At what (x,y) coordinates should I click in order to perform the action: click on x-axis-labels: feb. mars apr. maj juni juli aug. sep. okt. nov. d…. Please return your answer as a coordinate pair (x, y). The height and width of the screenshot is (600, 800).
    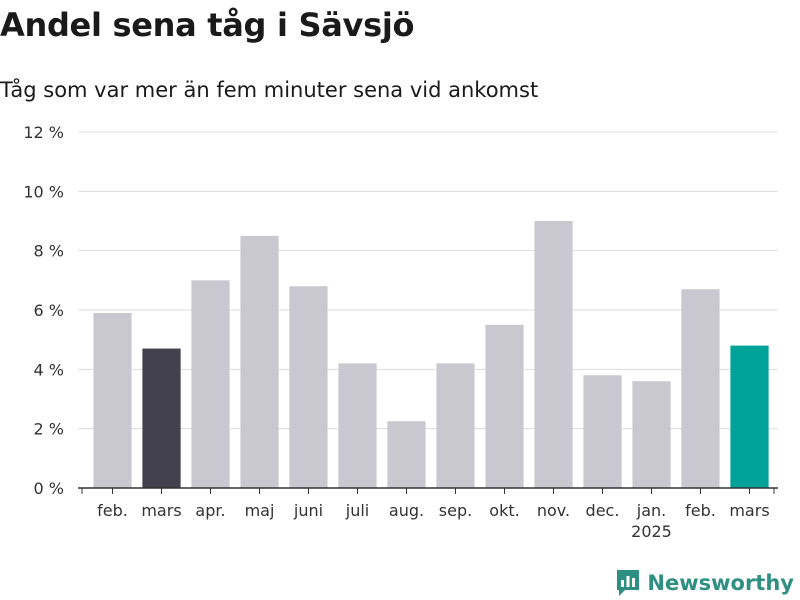
    Looking at the image, I should click on (433, 521).